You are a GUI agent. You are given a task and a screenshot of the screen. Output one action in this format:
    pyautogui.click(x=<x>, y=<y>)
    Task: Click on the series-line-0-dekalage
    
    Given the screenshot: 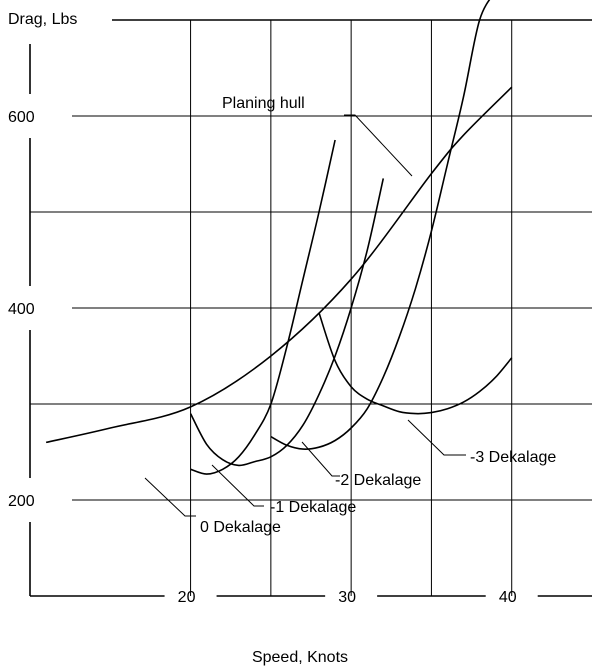 What is the action you would take?
    pyautogui.click(x=263, y=307)
    